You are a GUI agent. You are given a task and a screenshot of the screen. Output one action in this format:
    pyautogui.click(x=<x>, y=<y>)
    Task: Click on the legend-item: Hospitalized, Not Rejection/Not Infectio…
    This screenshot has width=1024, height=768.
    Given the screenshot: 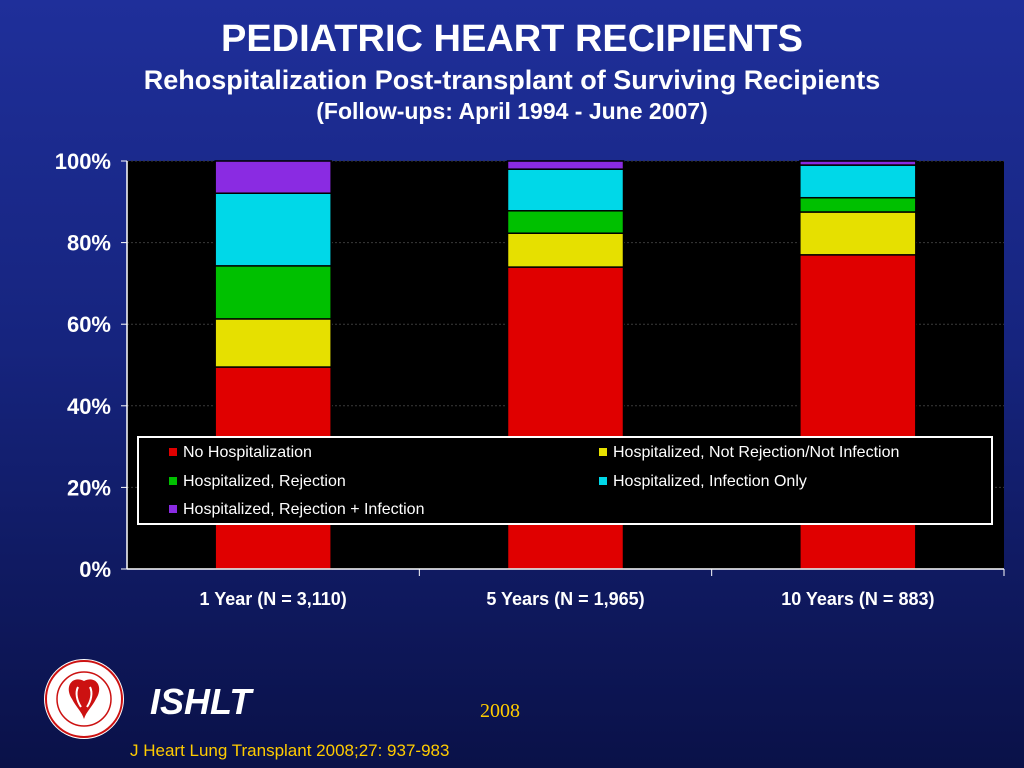 What is the action you would take?
    pyautogui.click(x=749, y=453)
    